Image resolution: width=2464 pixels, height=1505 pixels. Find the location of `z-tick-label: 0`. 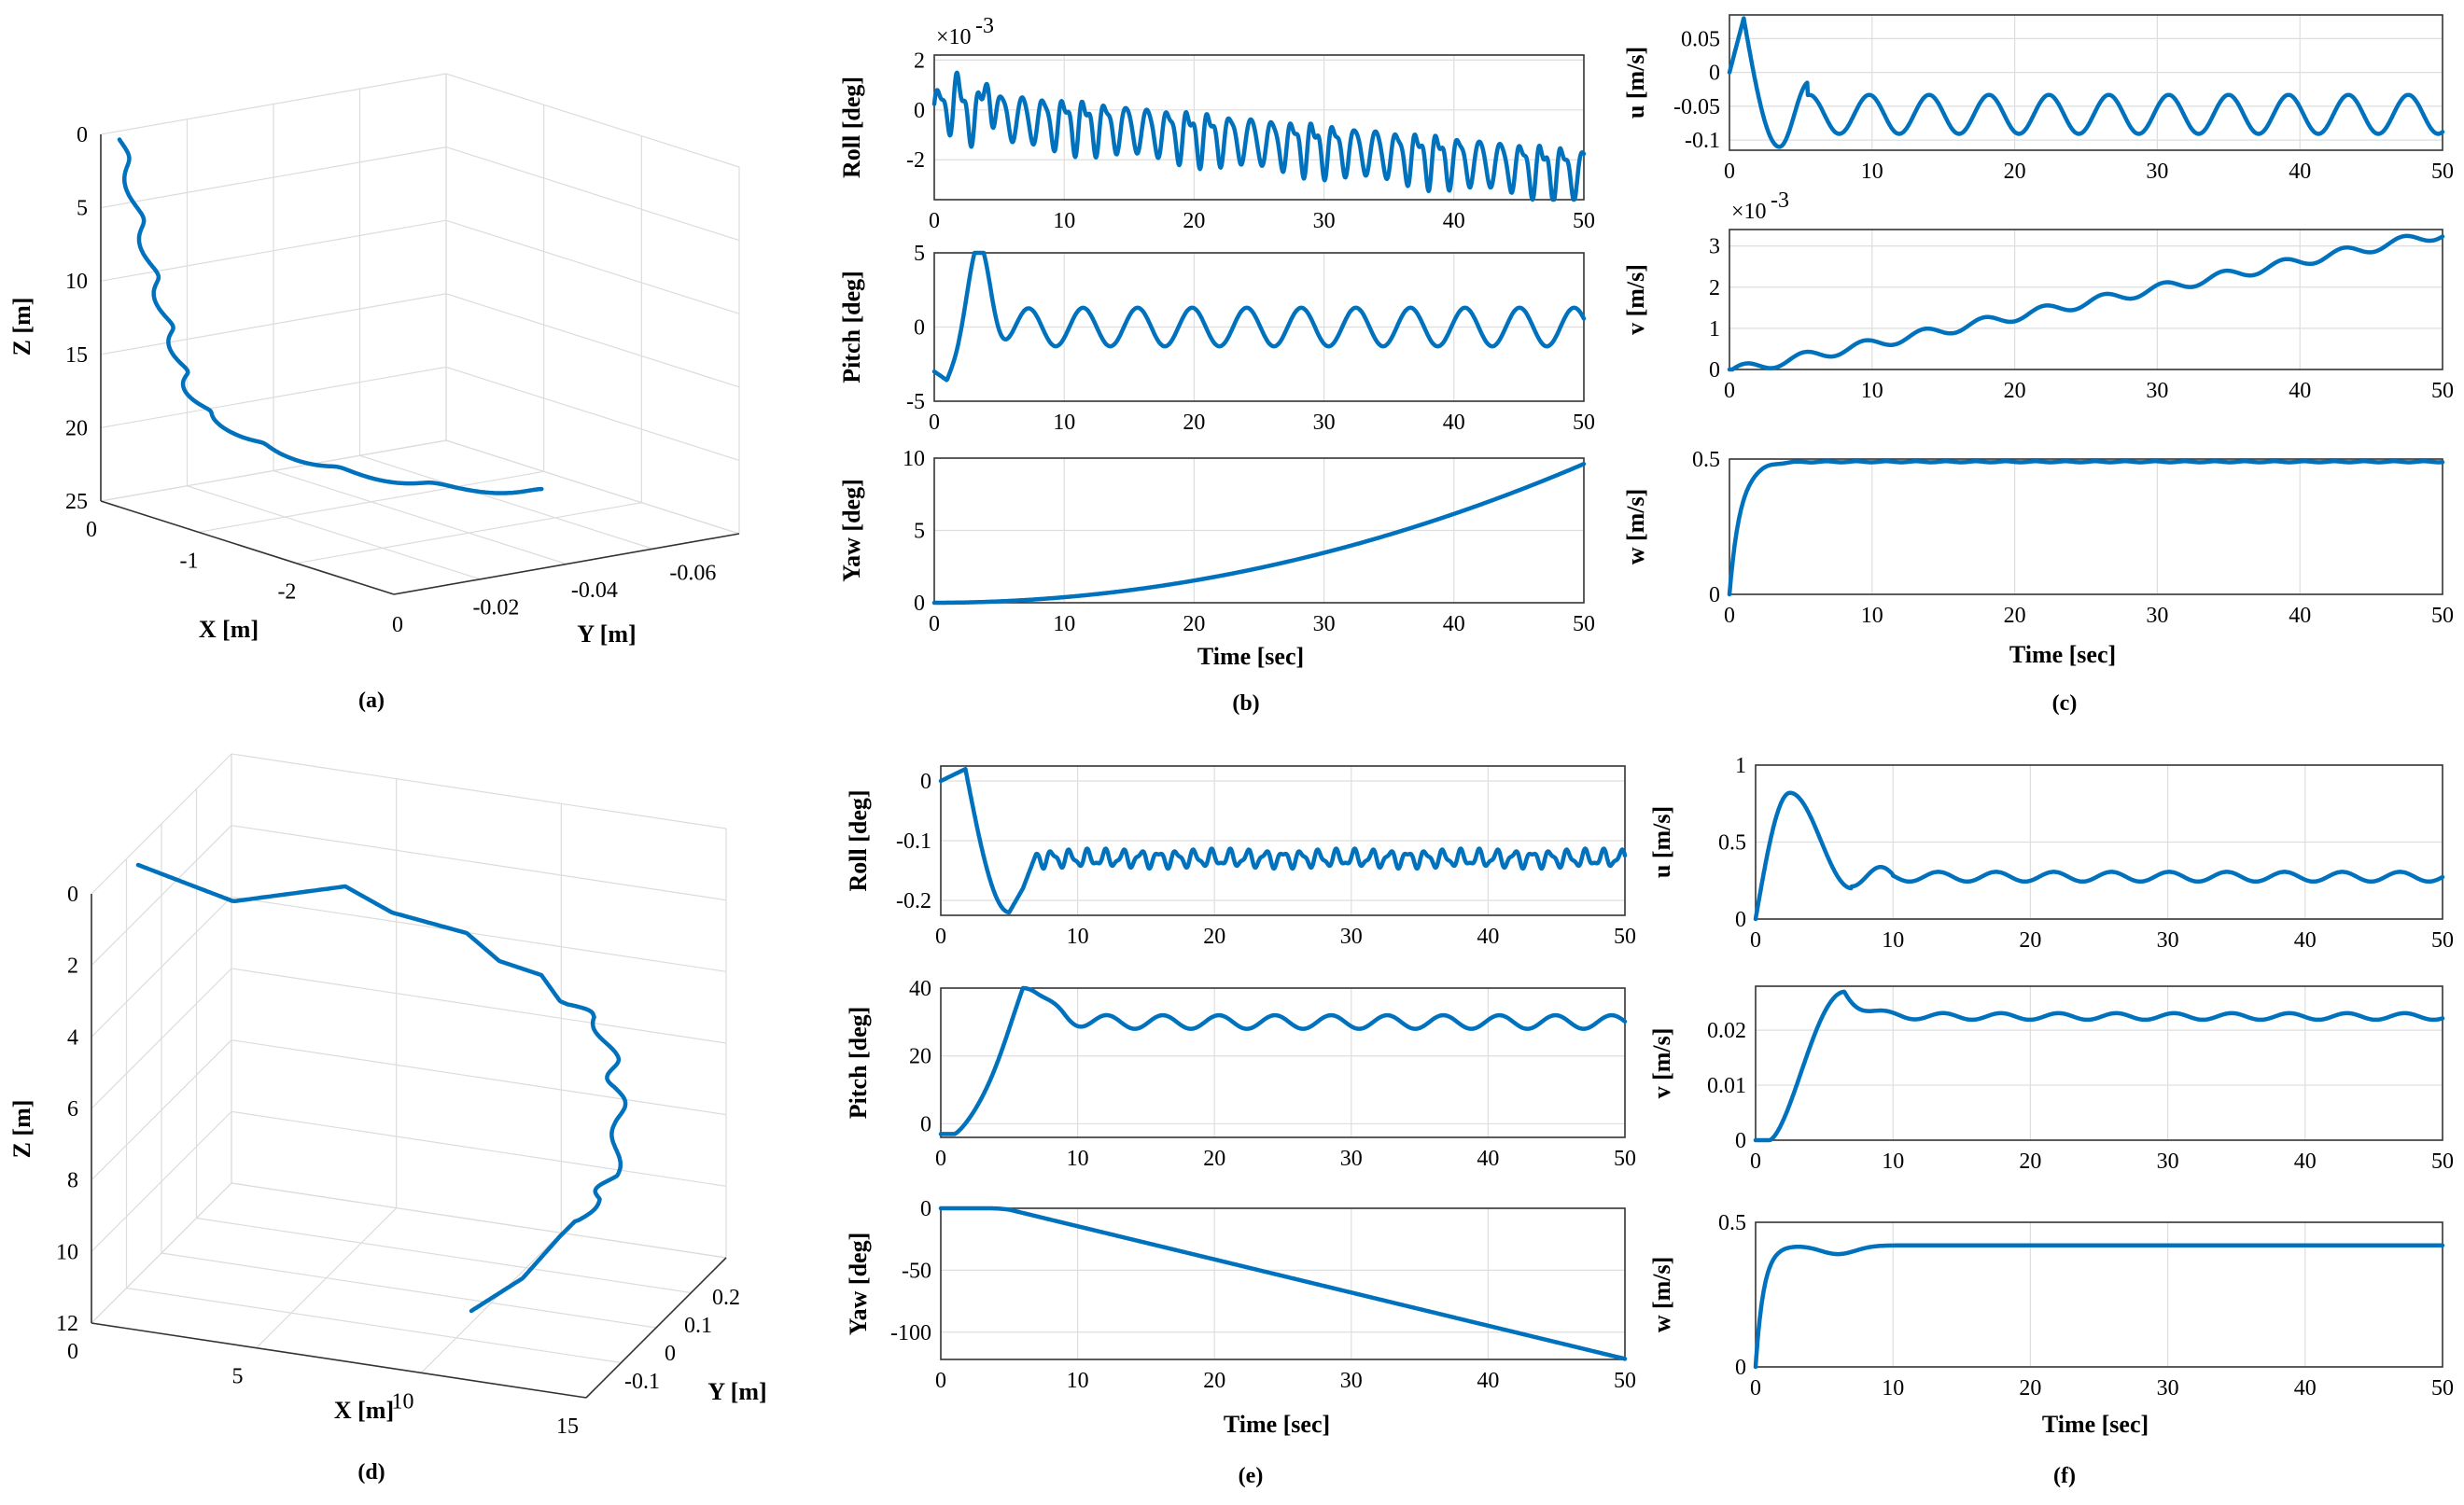

z-tick-label: 0 is located at coordinates (82, 135).